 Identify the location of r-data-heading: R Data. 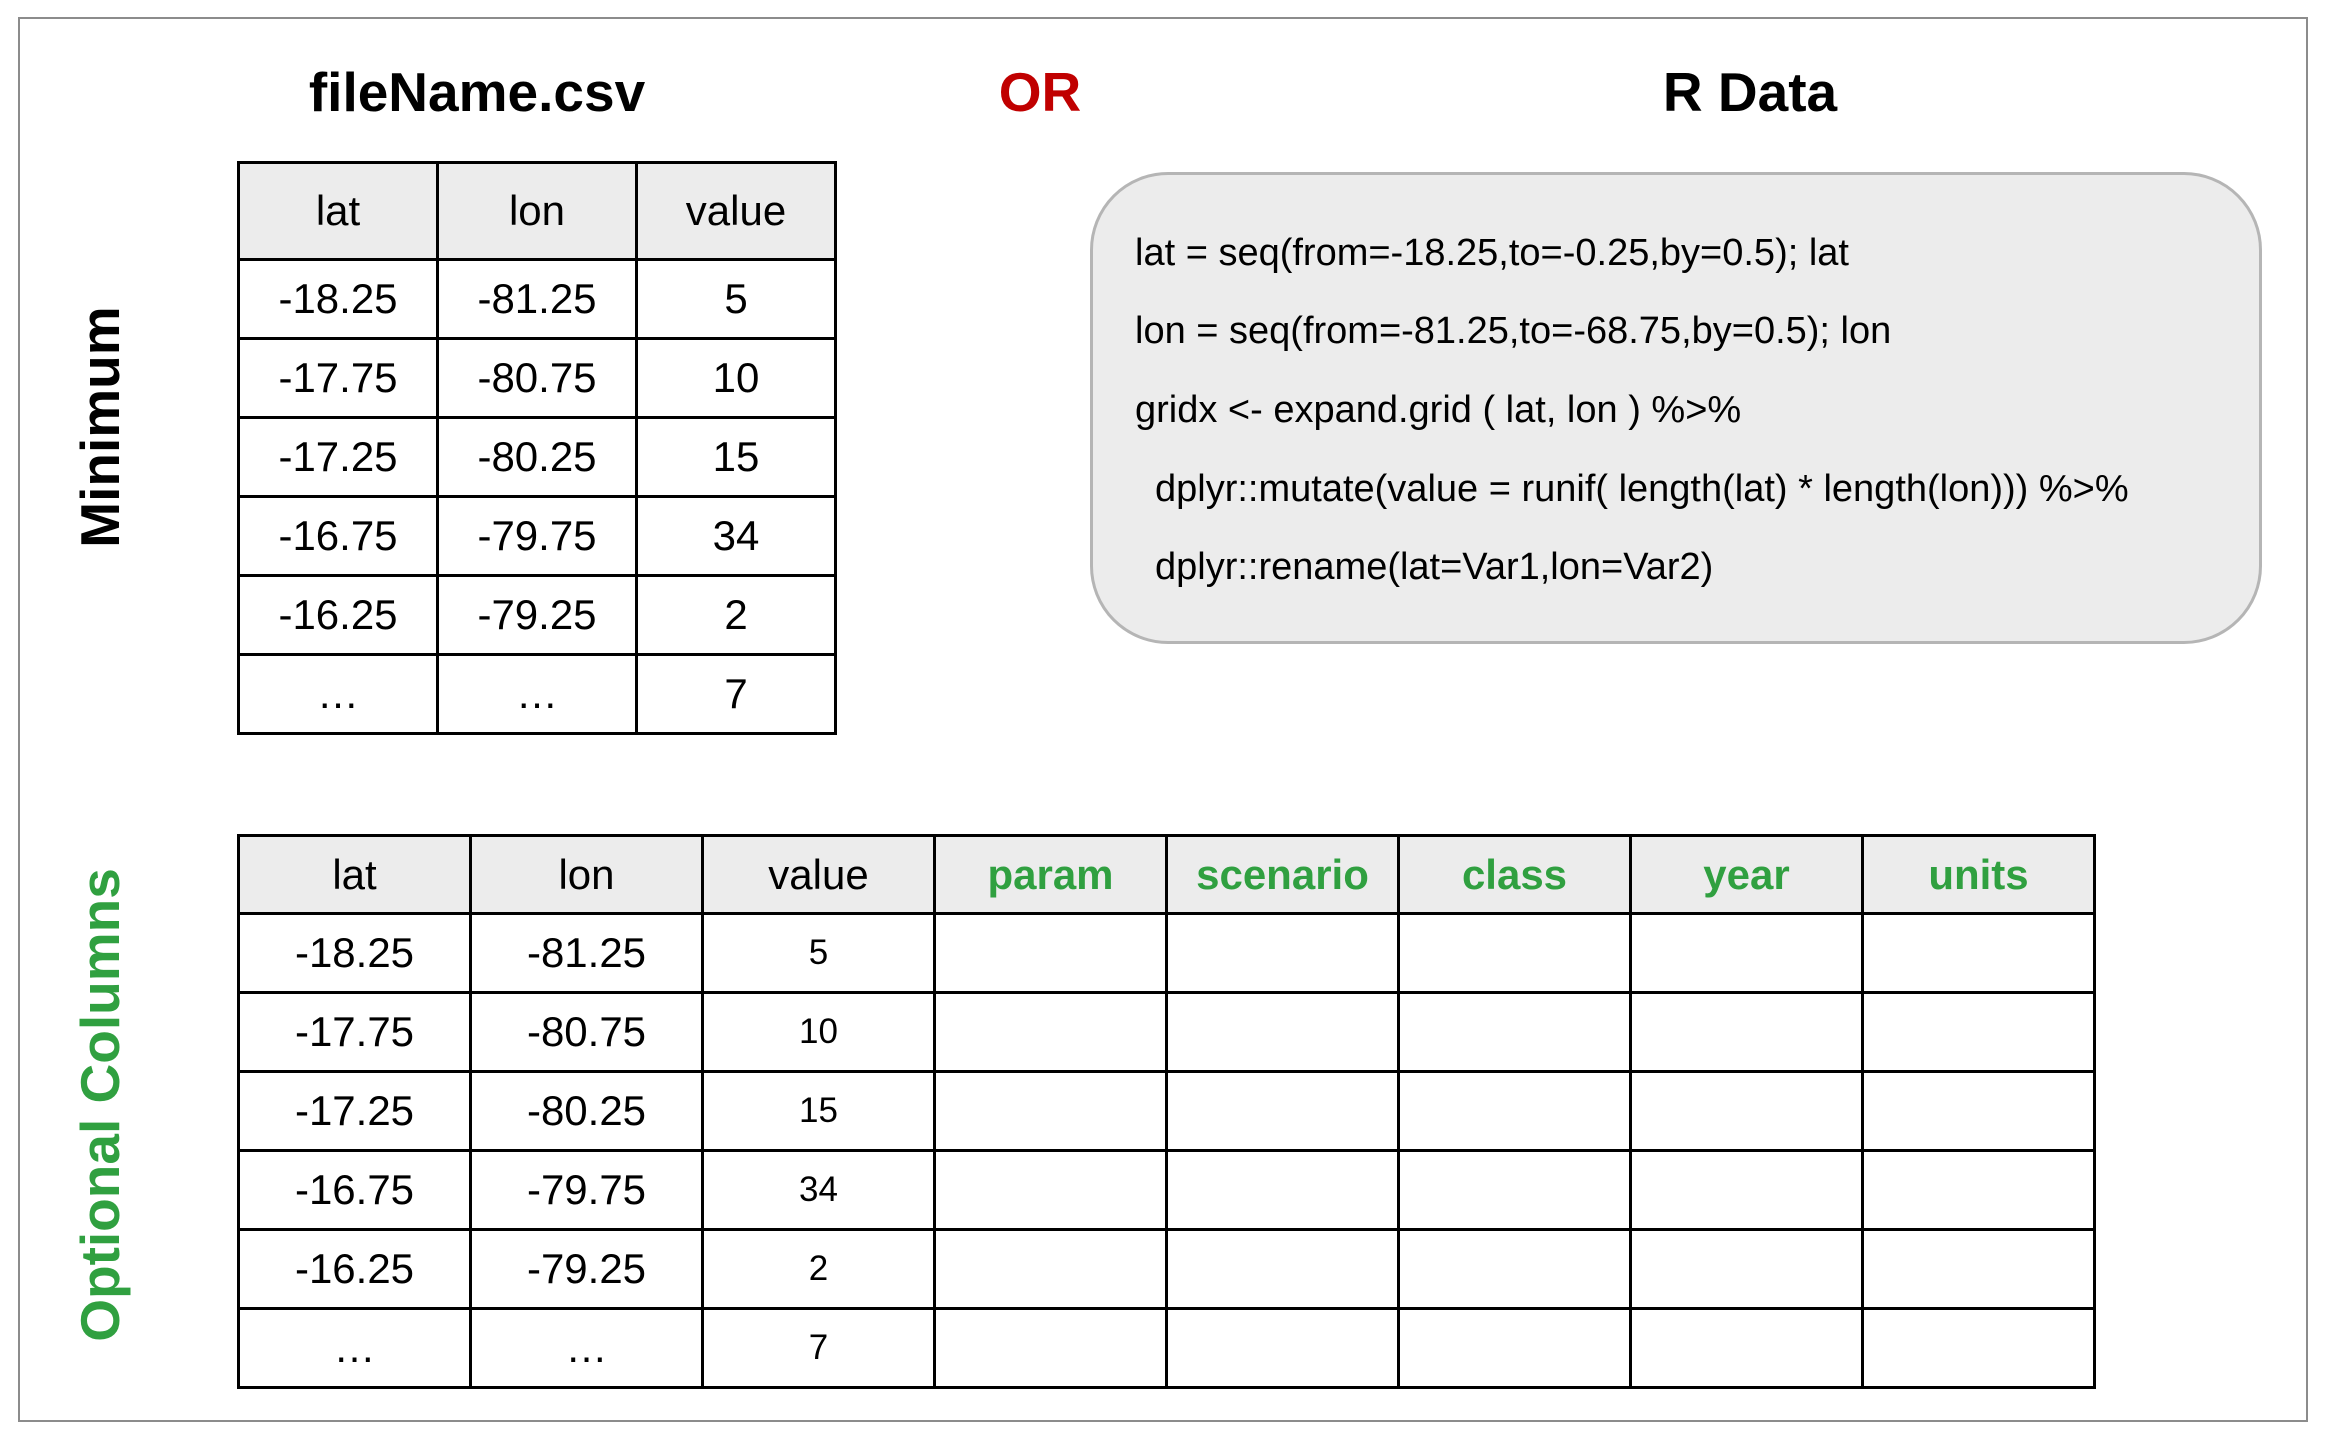
(1750, 92).